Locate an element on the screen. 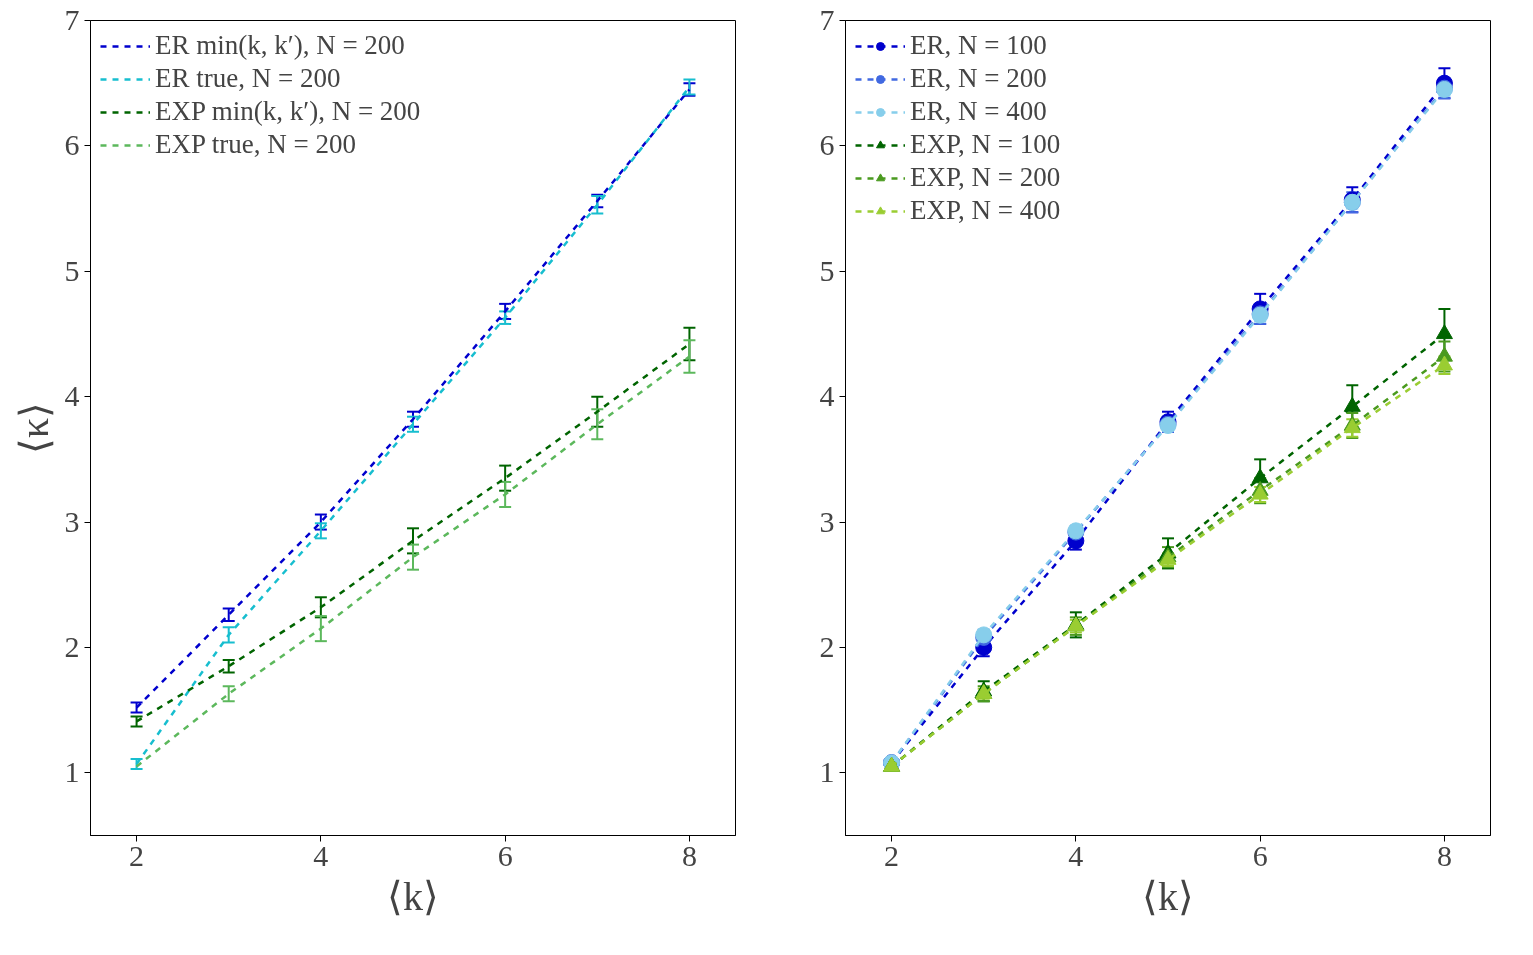  legend-label: ER, N = 200 is located at coordinates (978, 78).